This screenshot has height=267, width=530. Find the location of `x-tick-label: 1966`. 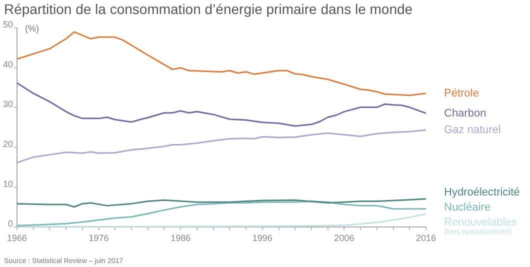

x-tick-label: 1966 is located at coordinates (17, 238).